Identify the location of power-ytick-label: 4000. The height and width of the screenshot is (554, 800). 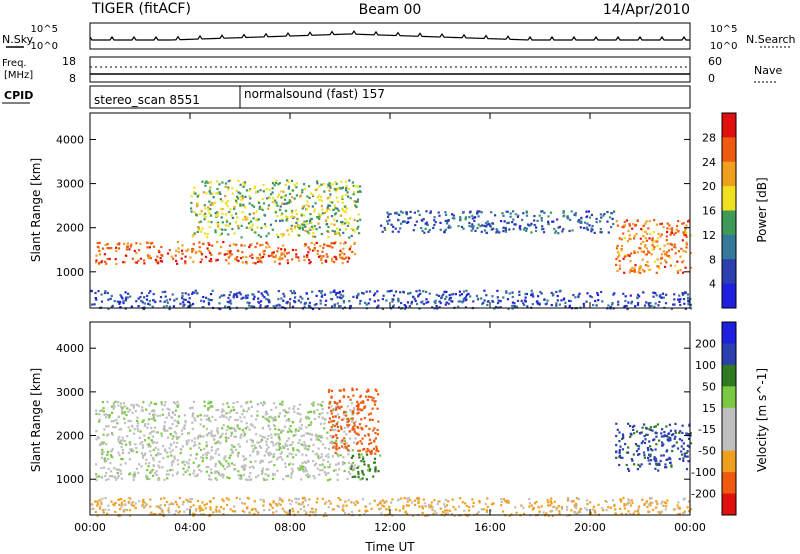
(70, 139).